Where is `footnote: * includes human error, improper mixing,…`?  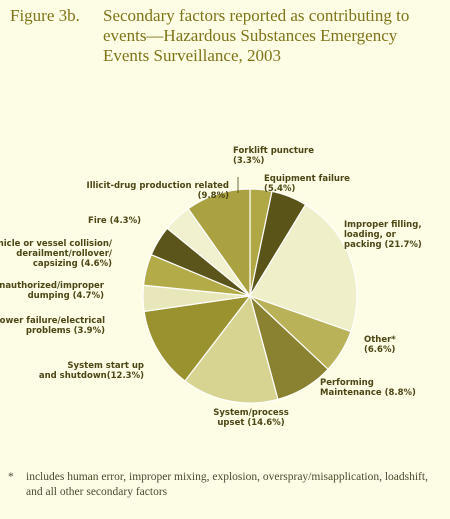 footnote: * includes human error, improper mixing,… is located at coordinates (223, 485).